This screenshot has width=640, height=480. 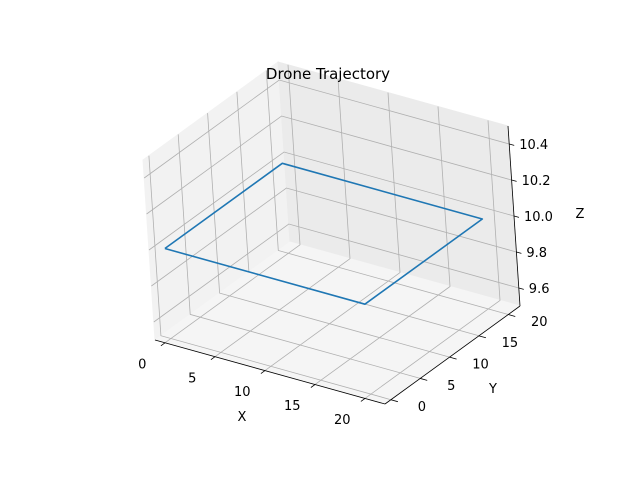 What do you see at coordinates (242, 392) in the screenshot?
I see `x-tick-label: 10` at bounding box center [242, 392].